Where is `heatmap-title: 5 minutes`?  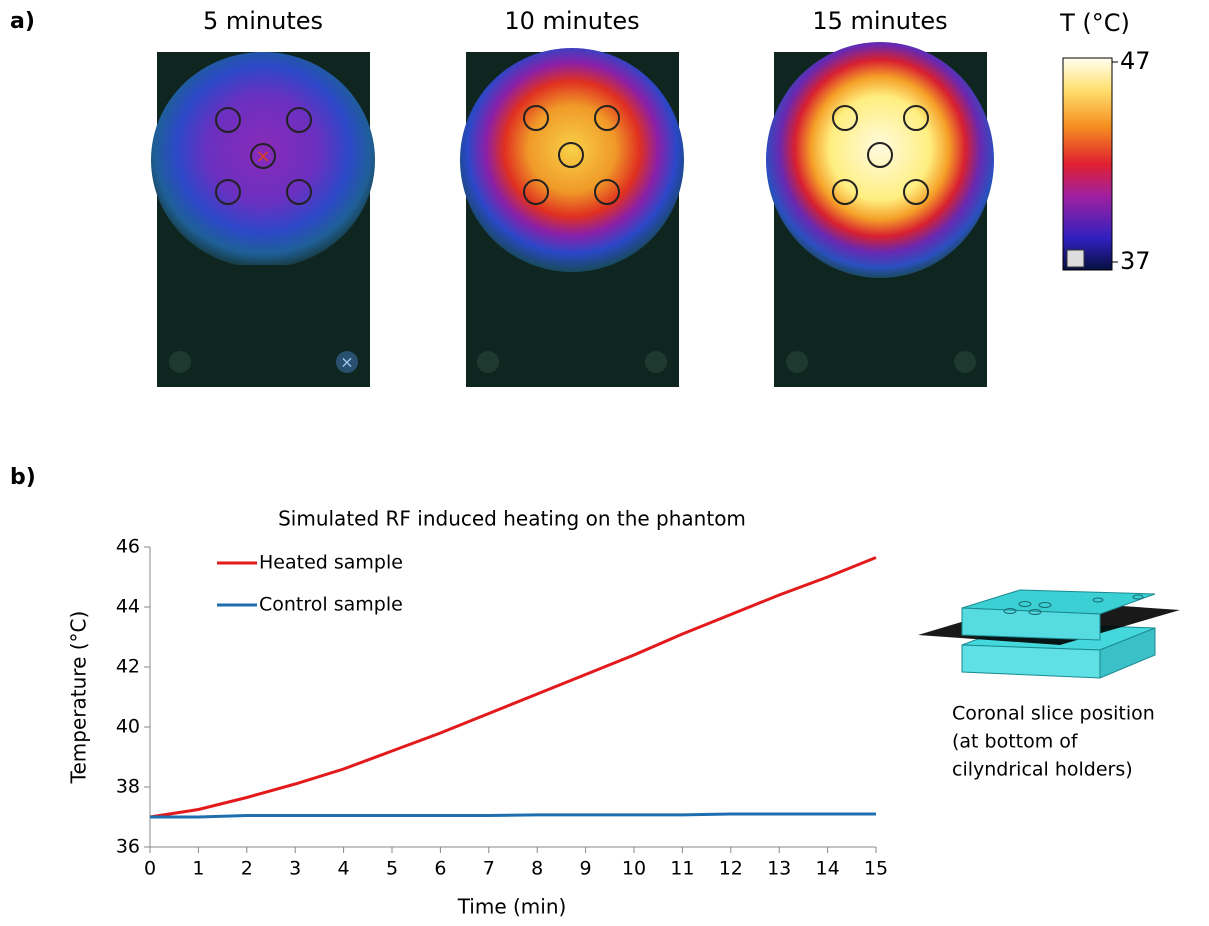 heatmap-title: 5 minutes is located at coordinates (263, 21).